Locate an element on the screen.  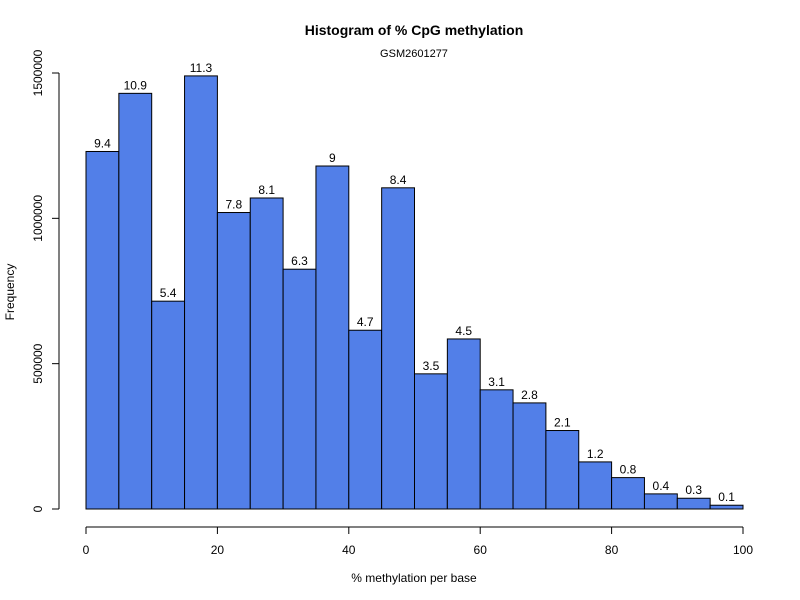
y-tick-label: 0 is located at coordinates (38, 508).